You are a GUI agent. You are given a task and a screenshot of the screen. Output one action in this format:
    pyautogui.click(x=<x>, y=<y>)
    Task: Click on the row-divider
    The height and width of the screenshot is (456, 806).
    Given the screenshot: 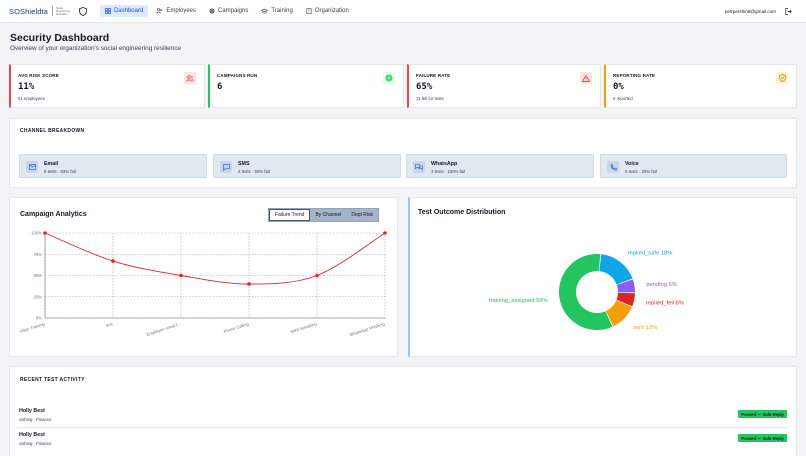 What is the action you would take?
    pyautogui.click(x=402, y=427)
    